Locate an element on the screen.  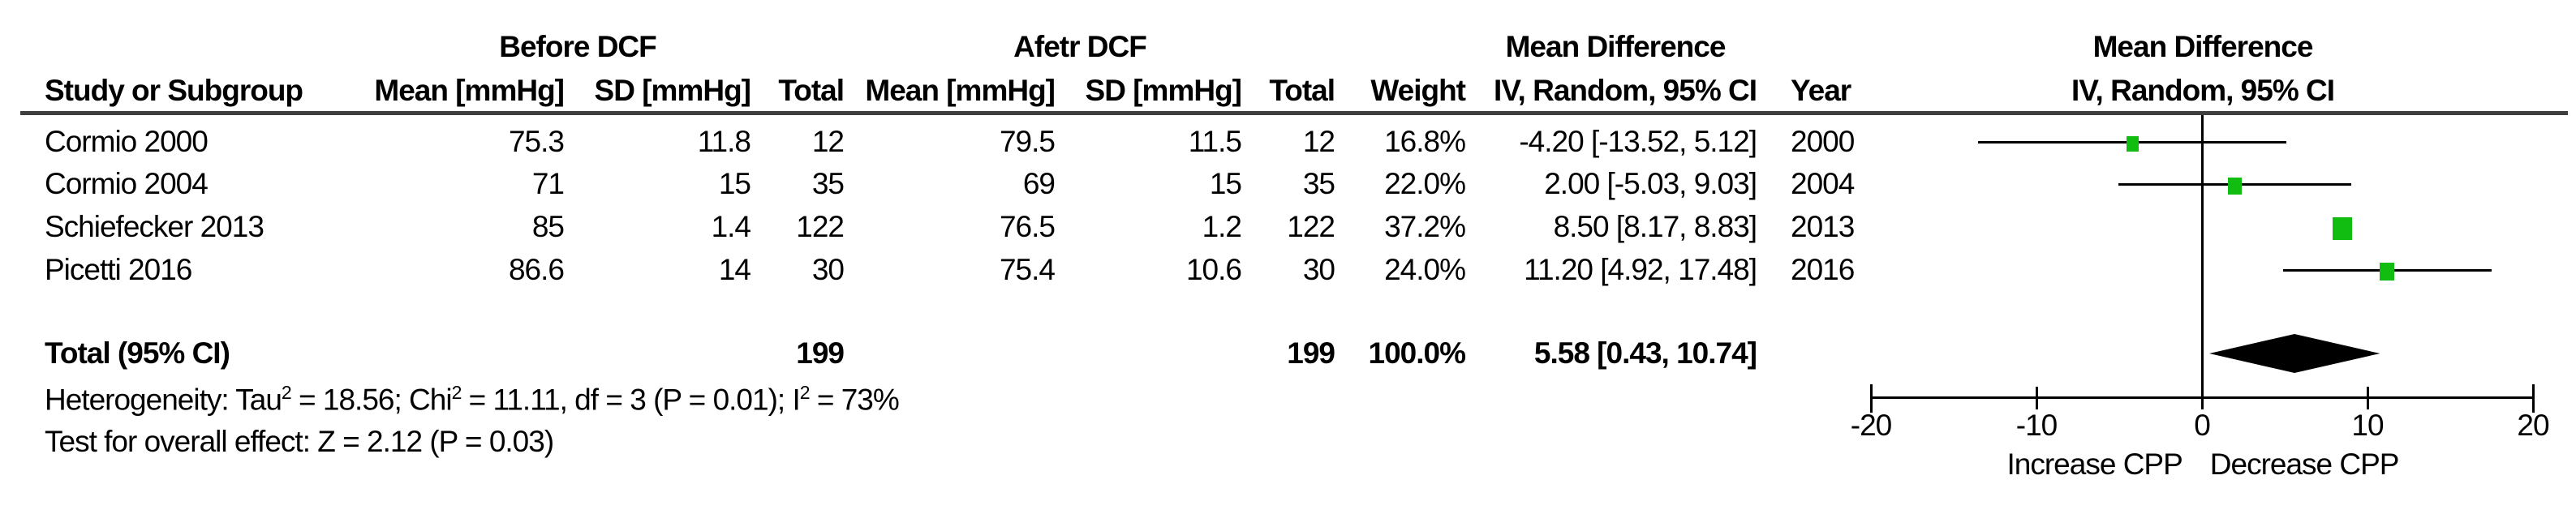
axis-label-increase-cpp: Increase CPP is located at coordinates (2094, 464).